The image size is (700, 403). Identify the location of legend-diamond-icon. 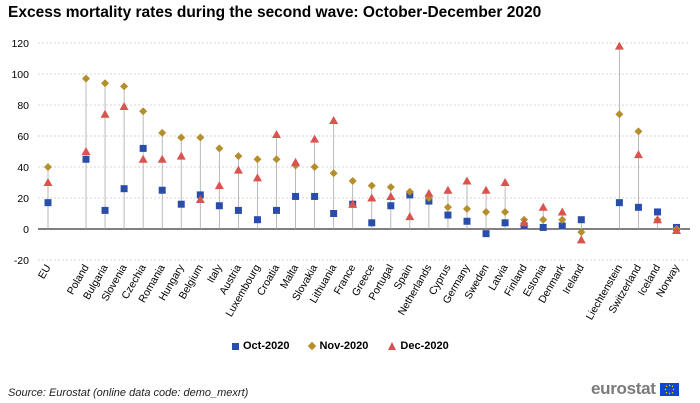
(312, 346).